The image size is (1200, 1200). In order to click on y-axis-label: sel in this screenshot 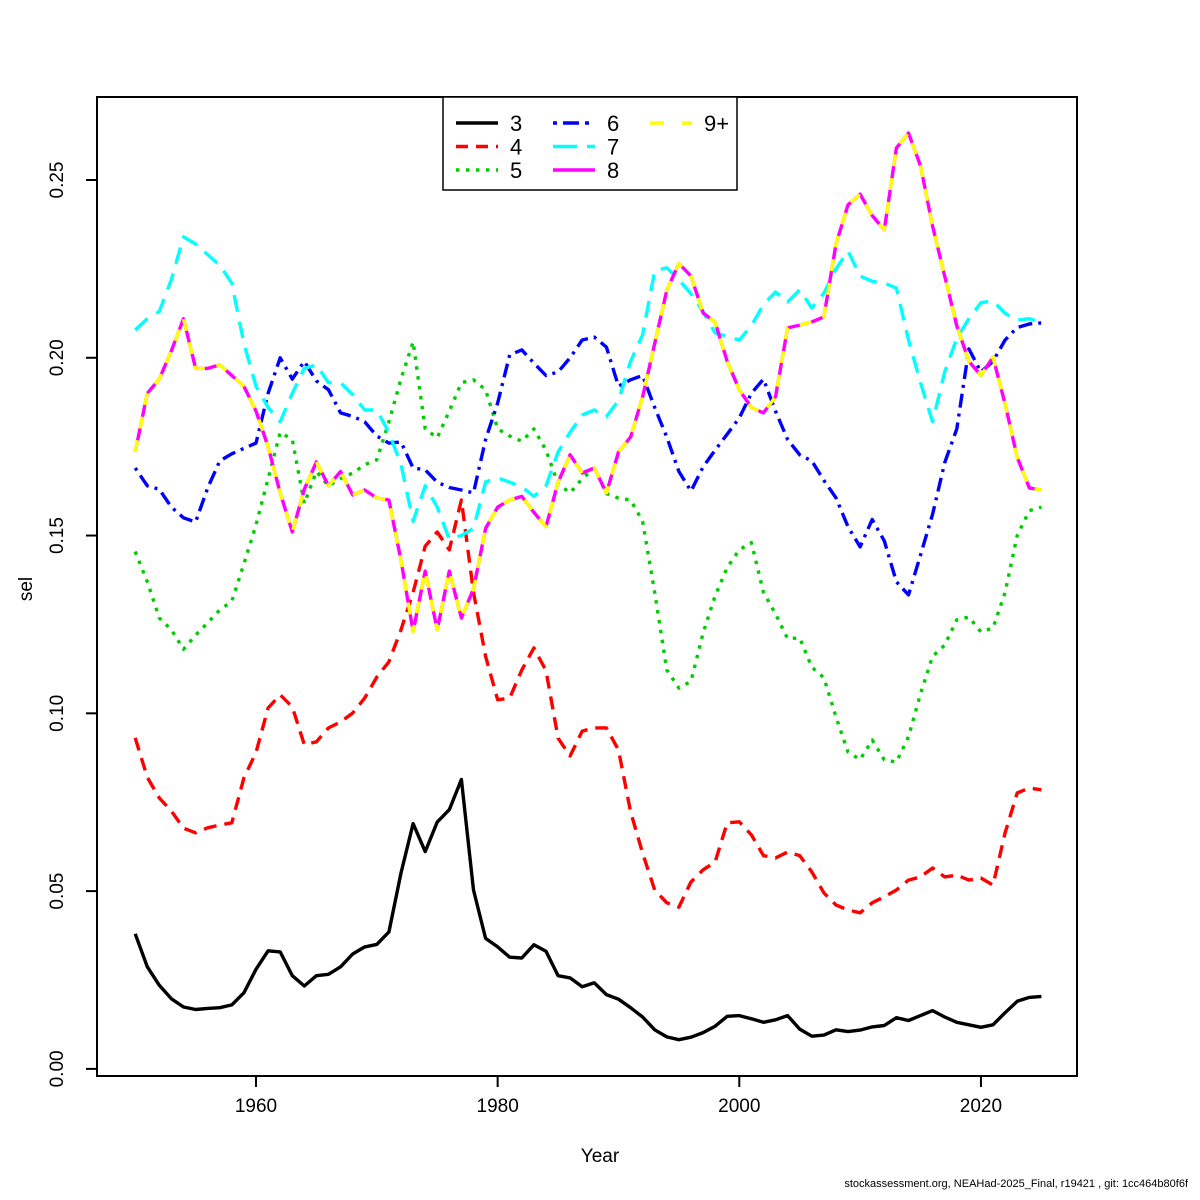, I will do `click(26, 589)`.